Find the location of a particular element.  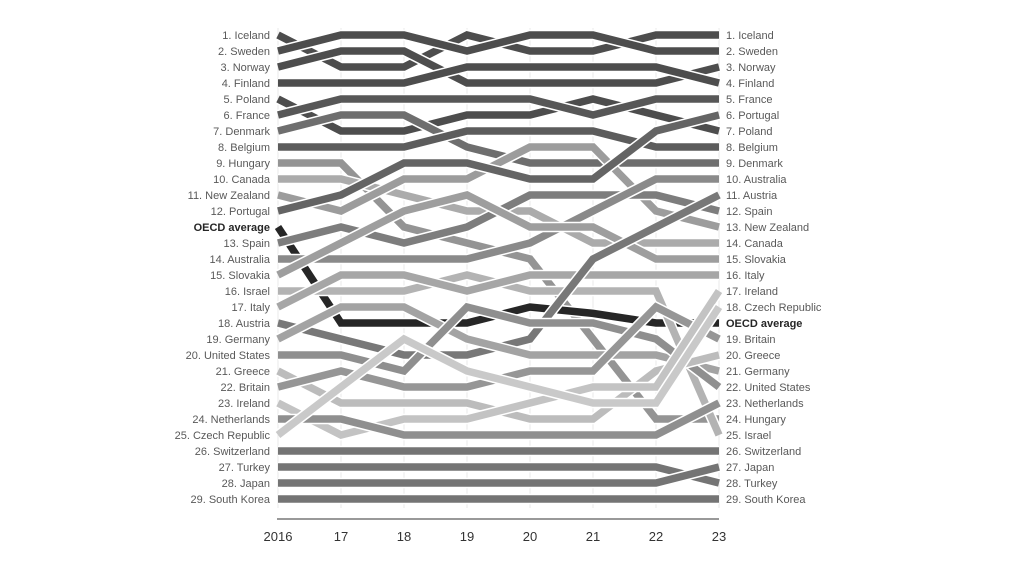

svg-text: 20 is located at coordinates (530, 536).